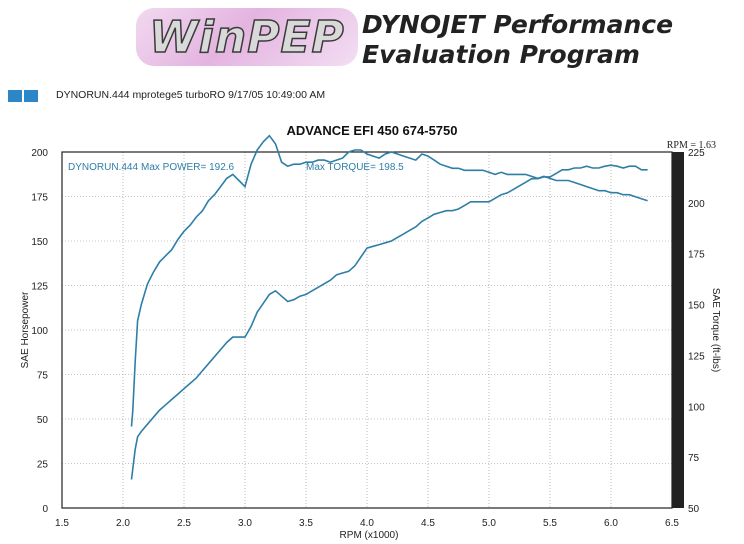 This screenshot has width=744, height=544. Describe the element at coordinates (696, 204) in the screenshot. I see `y2-tick-label: 200` at that location.